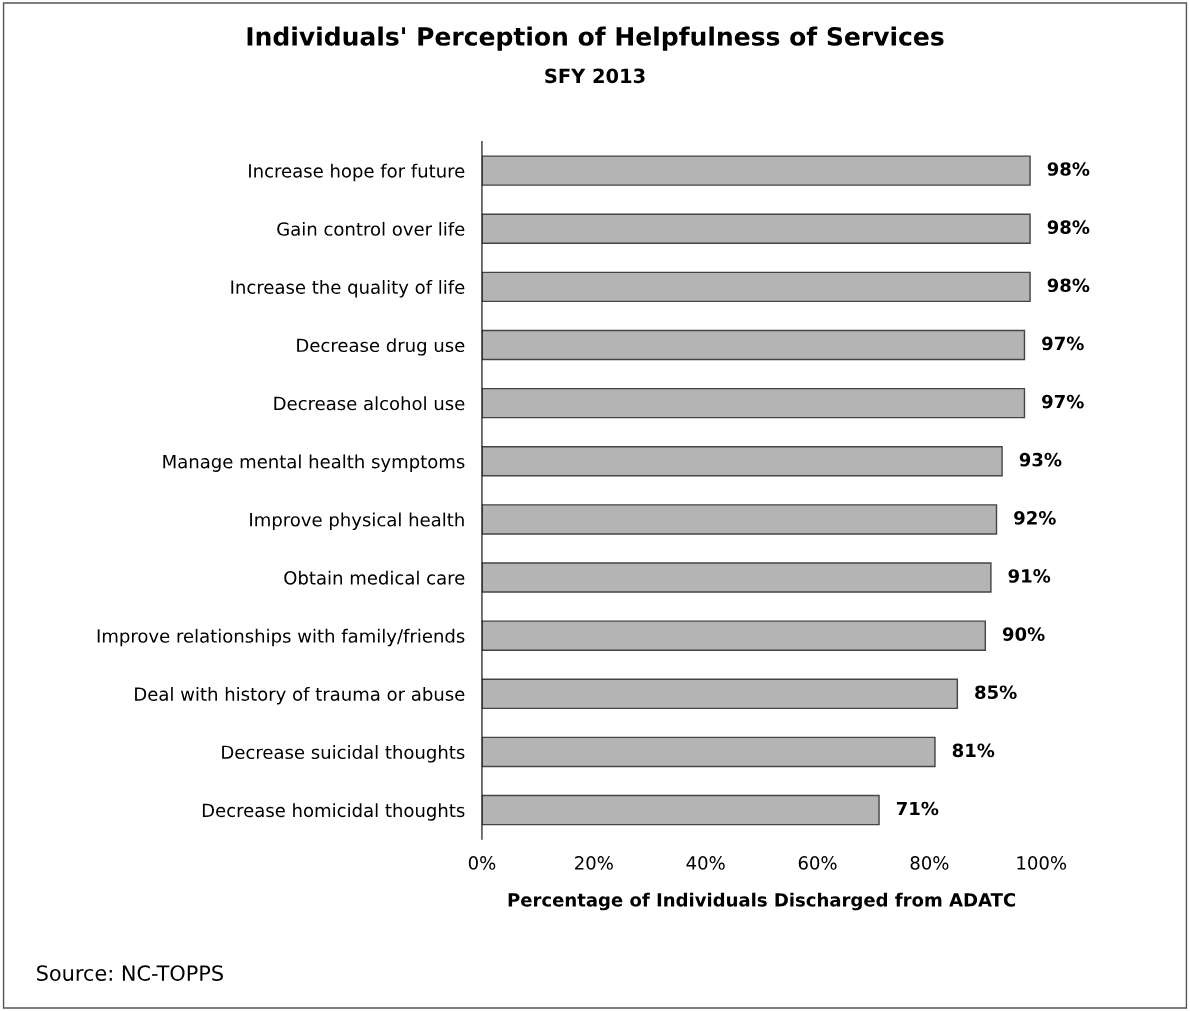 The image size is (1190, 1011). I want to click on data-label: 93%, so click(1040, 459).